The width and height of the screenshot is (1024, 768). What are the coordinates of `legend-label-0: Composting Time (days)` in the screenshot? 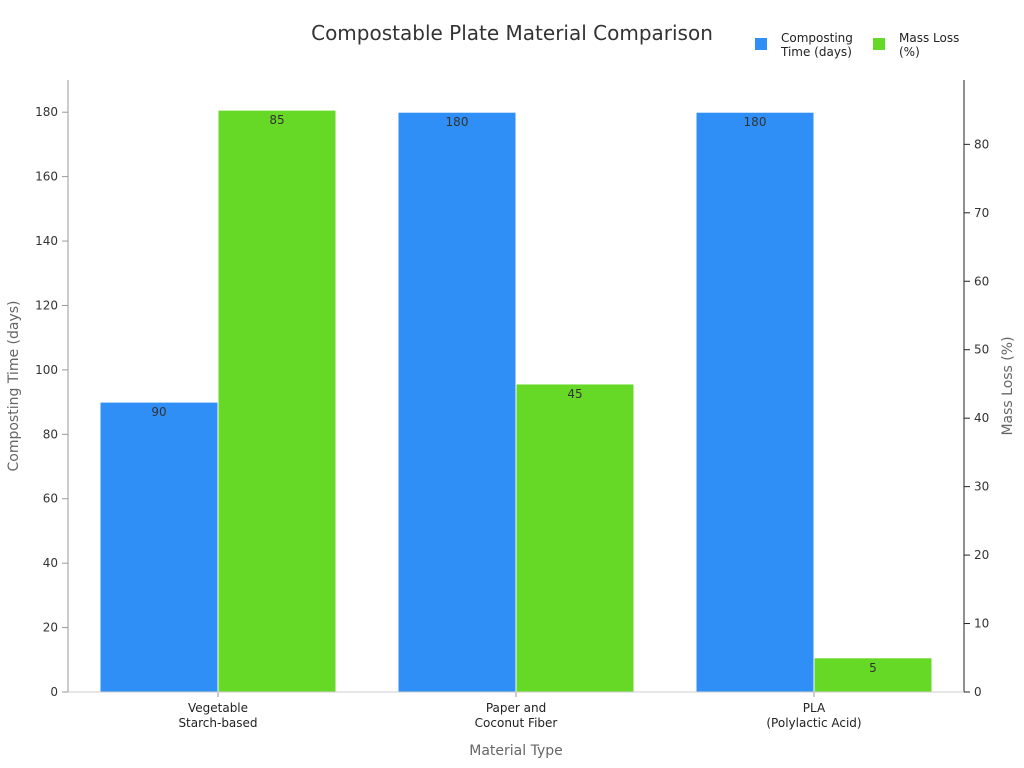 It's located at (816, 45).